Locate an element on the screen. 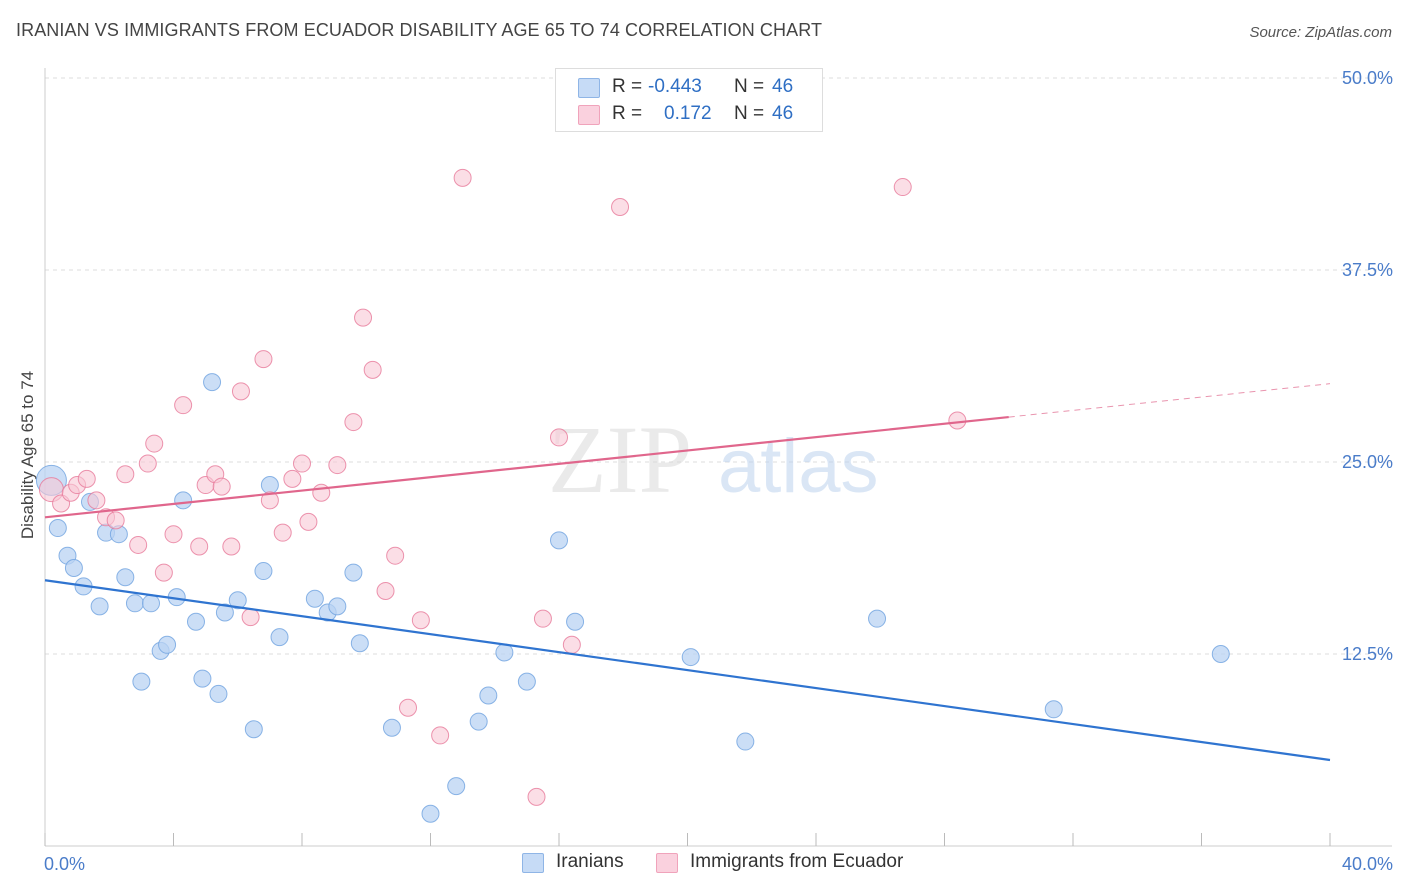 The width and height of the screenshot is (1406, 892). stats-swatch-ecuador is located at coordinates (589, 115).